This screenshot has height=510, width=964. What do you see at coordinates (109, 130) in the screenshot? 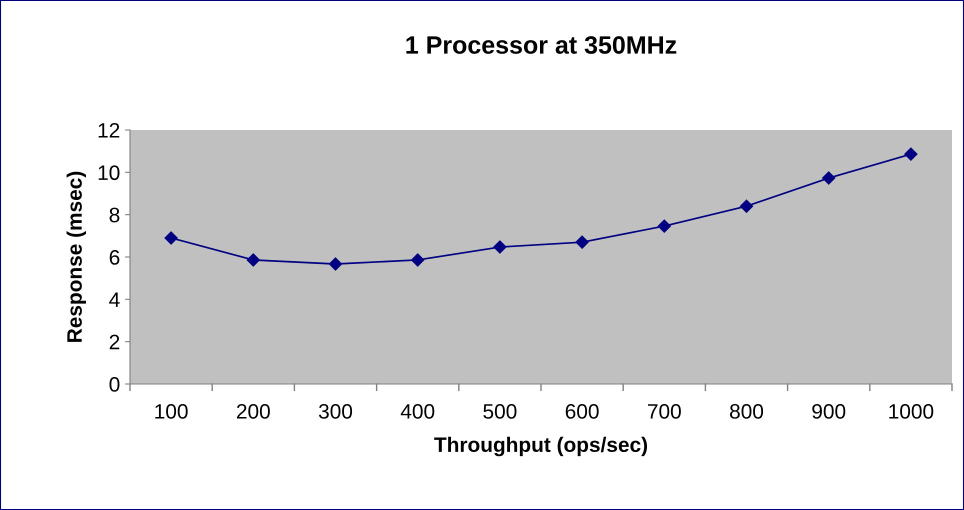
I see `y-tick-label: 12` at bounding box center [109, 130].